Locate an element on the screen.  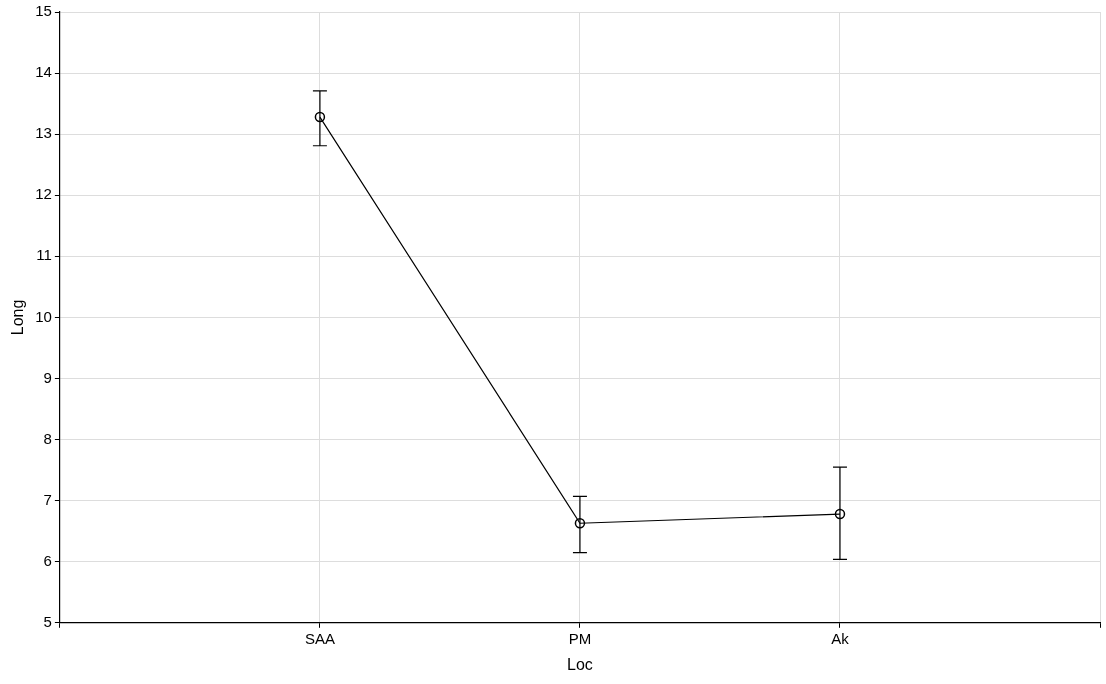
x-tick-label: SAA is located at coordinates (319, 638).